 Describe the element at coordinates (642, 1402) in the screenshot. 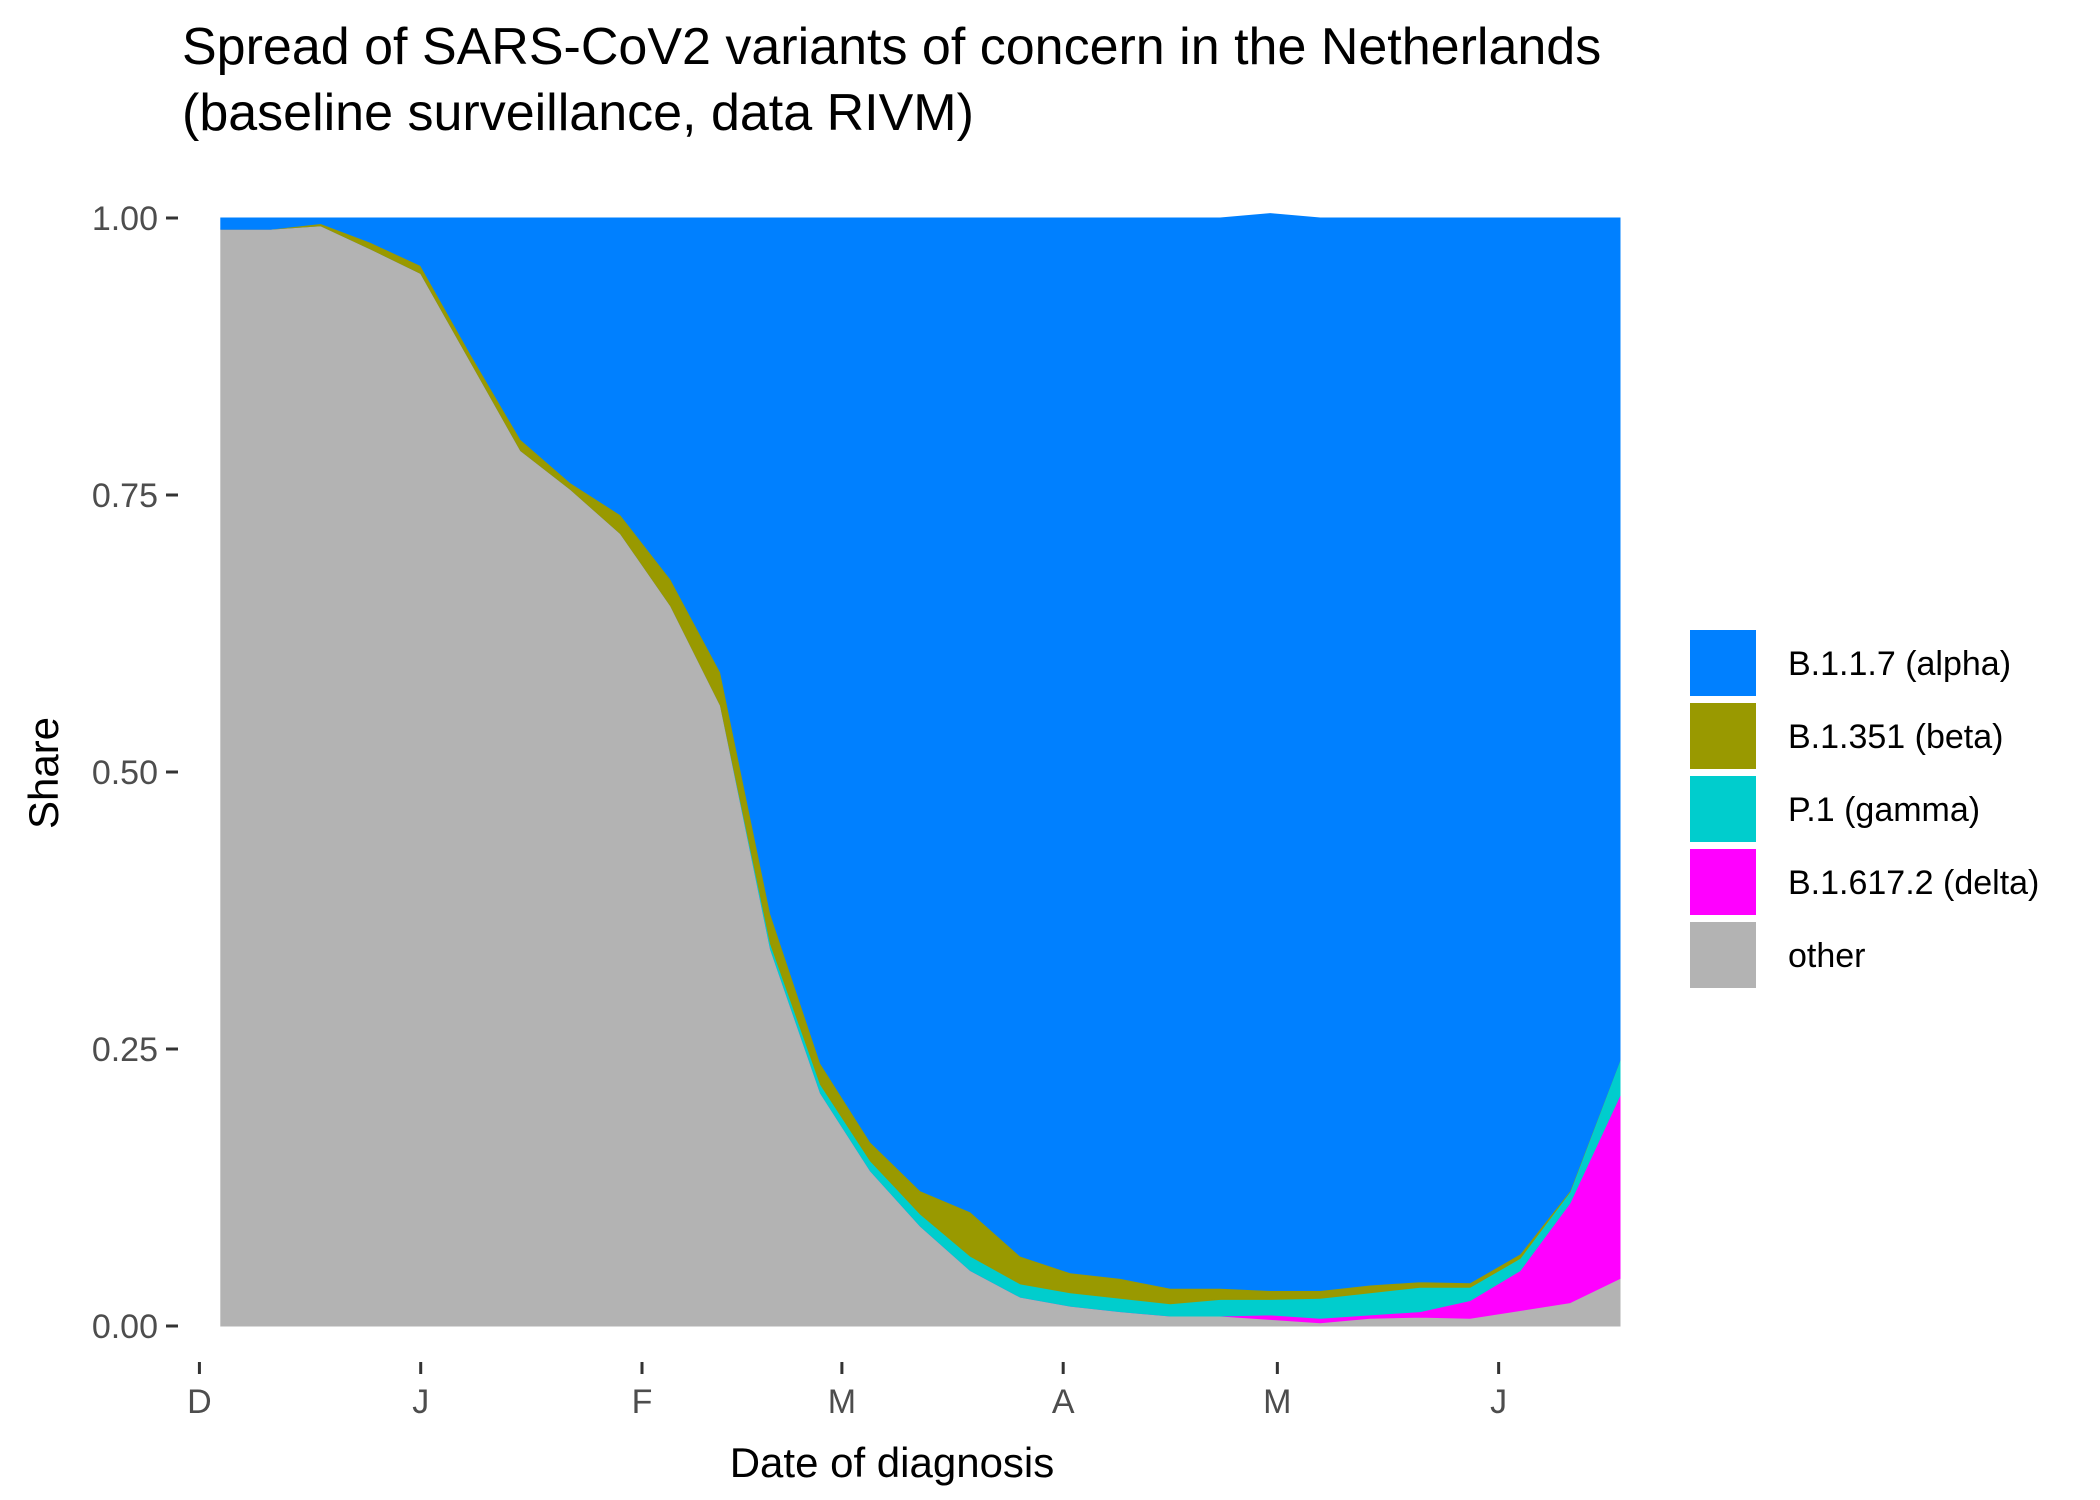

I see `x-tick-label: F` at that location.